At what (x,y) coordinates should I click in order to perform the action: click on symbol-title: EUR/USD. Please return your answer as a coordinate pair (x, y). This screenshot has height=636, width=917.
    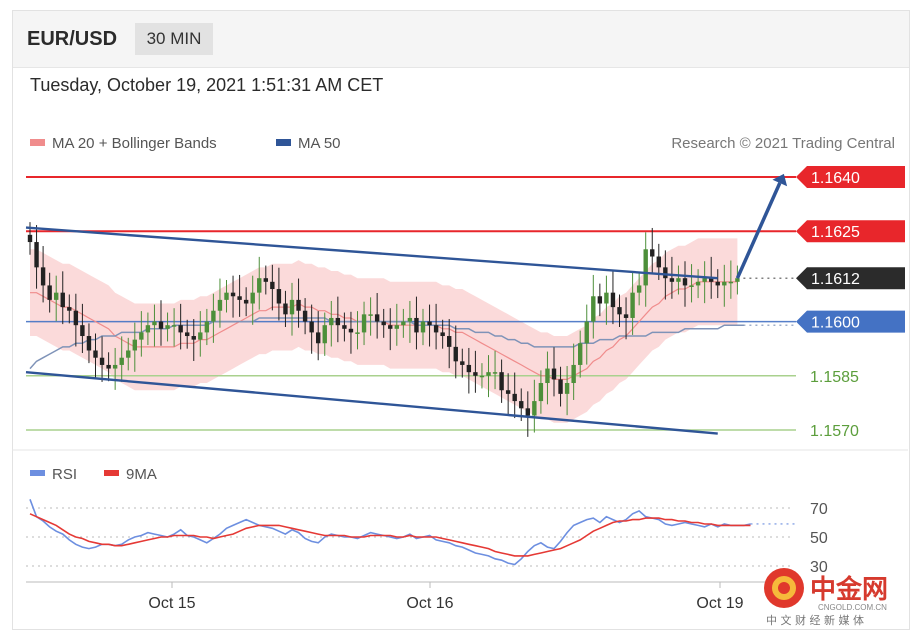
    Looking at the image, I should click on (72, 39).